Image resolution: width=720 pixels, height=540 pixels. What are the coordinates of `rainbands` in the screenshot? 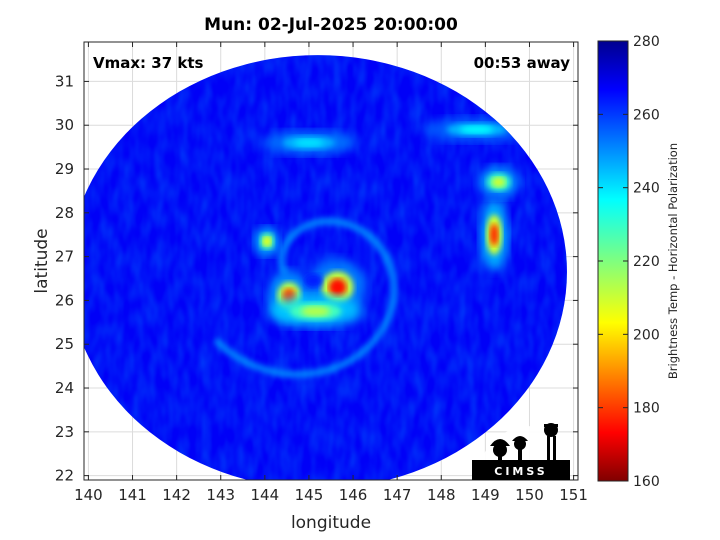 It's located at (305, 297).